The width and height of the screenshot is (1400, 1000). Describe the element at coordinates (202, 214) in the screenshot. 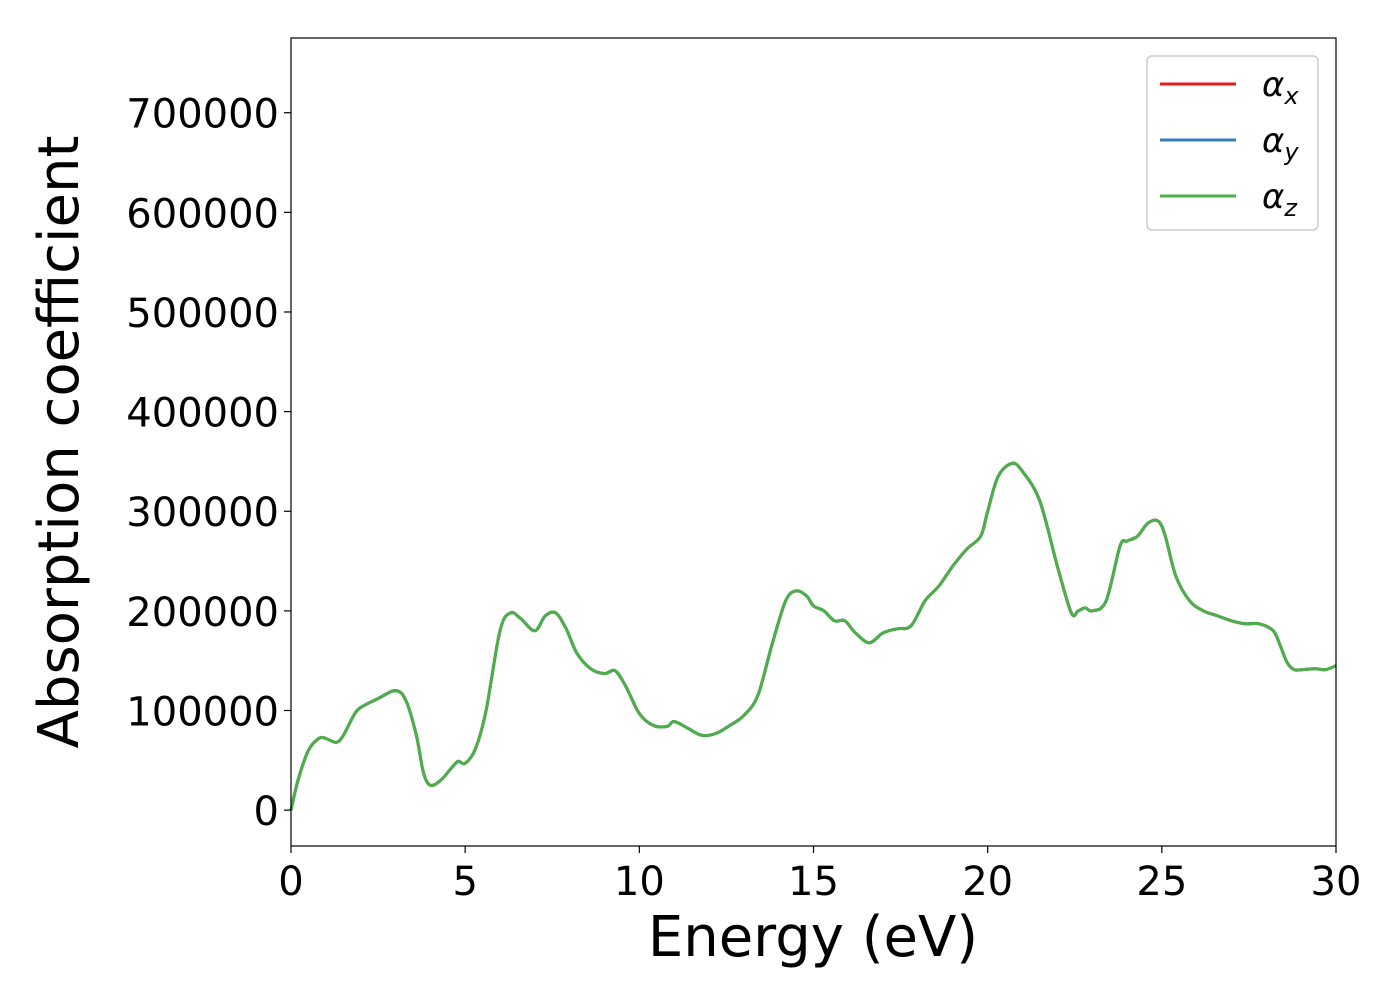

I see `y-tick-label: 600000` at that location.